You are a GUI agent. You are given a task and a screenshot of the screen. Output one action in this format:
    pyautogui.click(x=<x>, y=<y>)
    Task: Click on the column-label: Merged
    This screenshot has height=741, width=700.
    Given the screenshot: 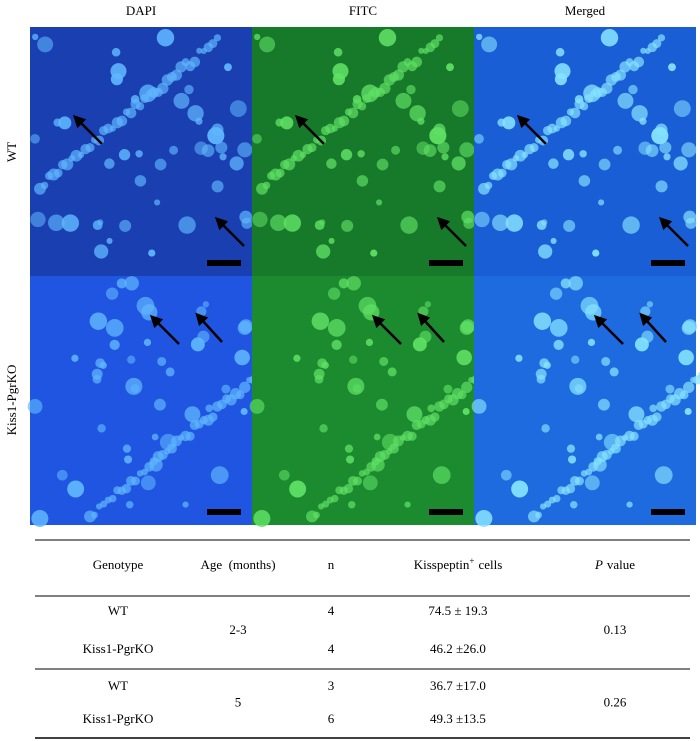 What is the action you would take?
    pyautogui.click(x=585, y=10)
    